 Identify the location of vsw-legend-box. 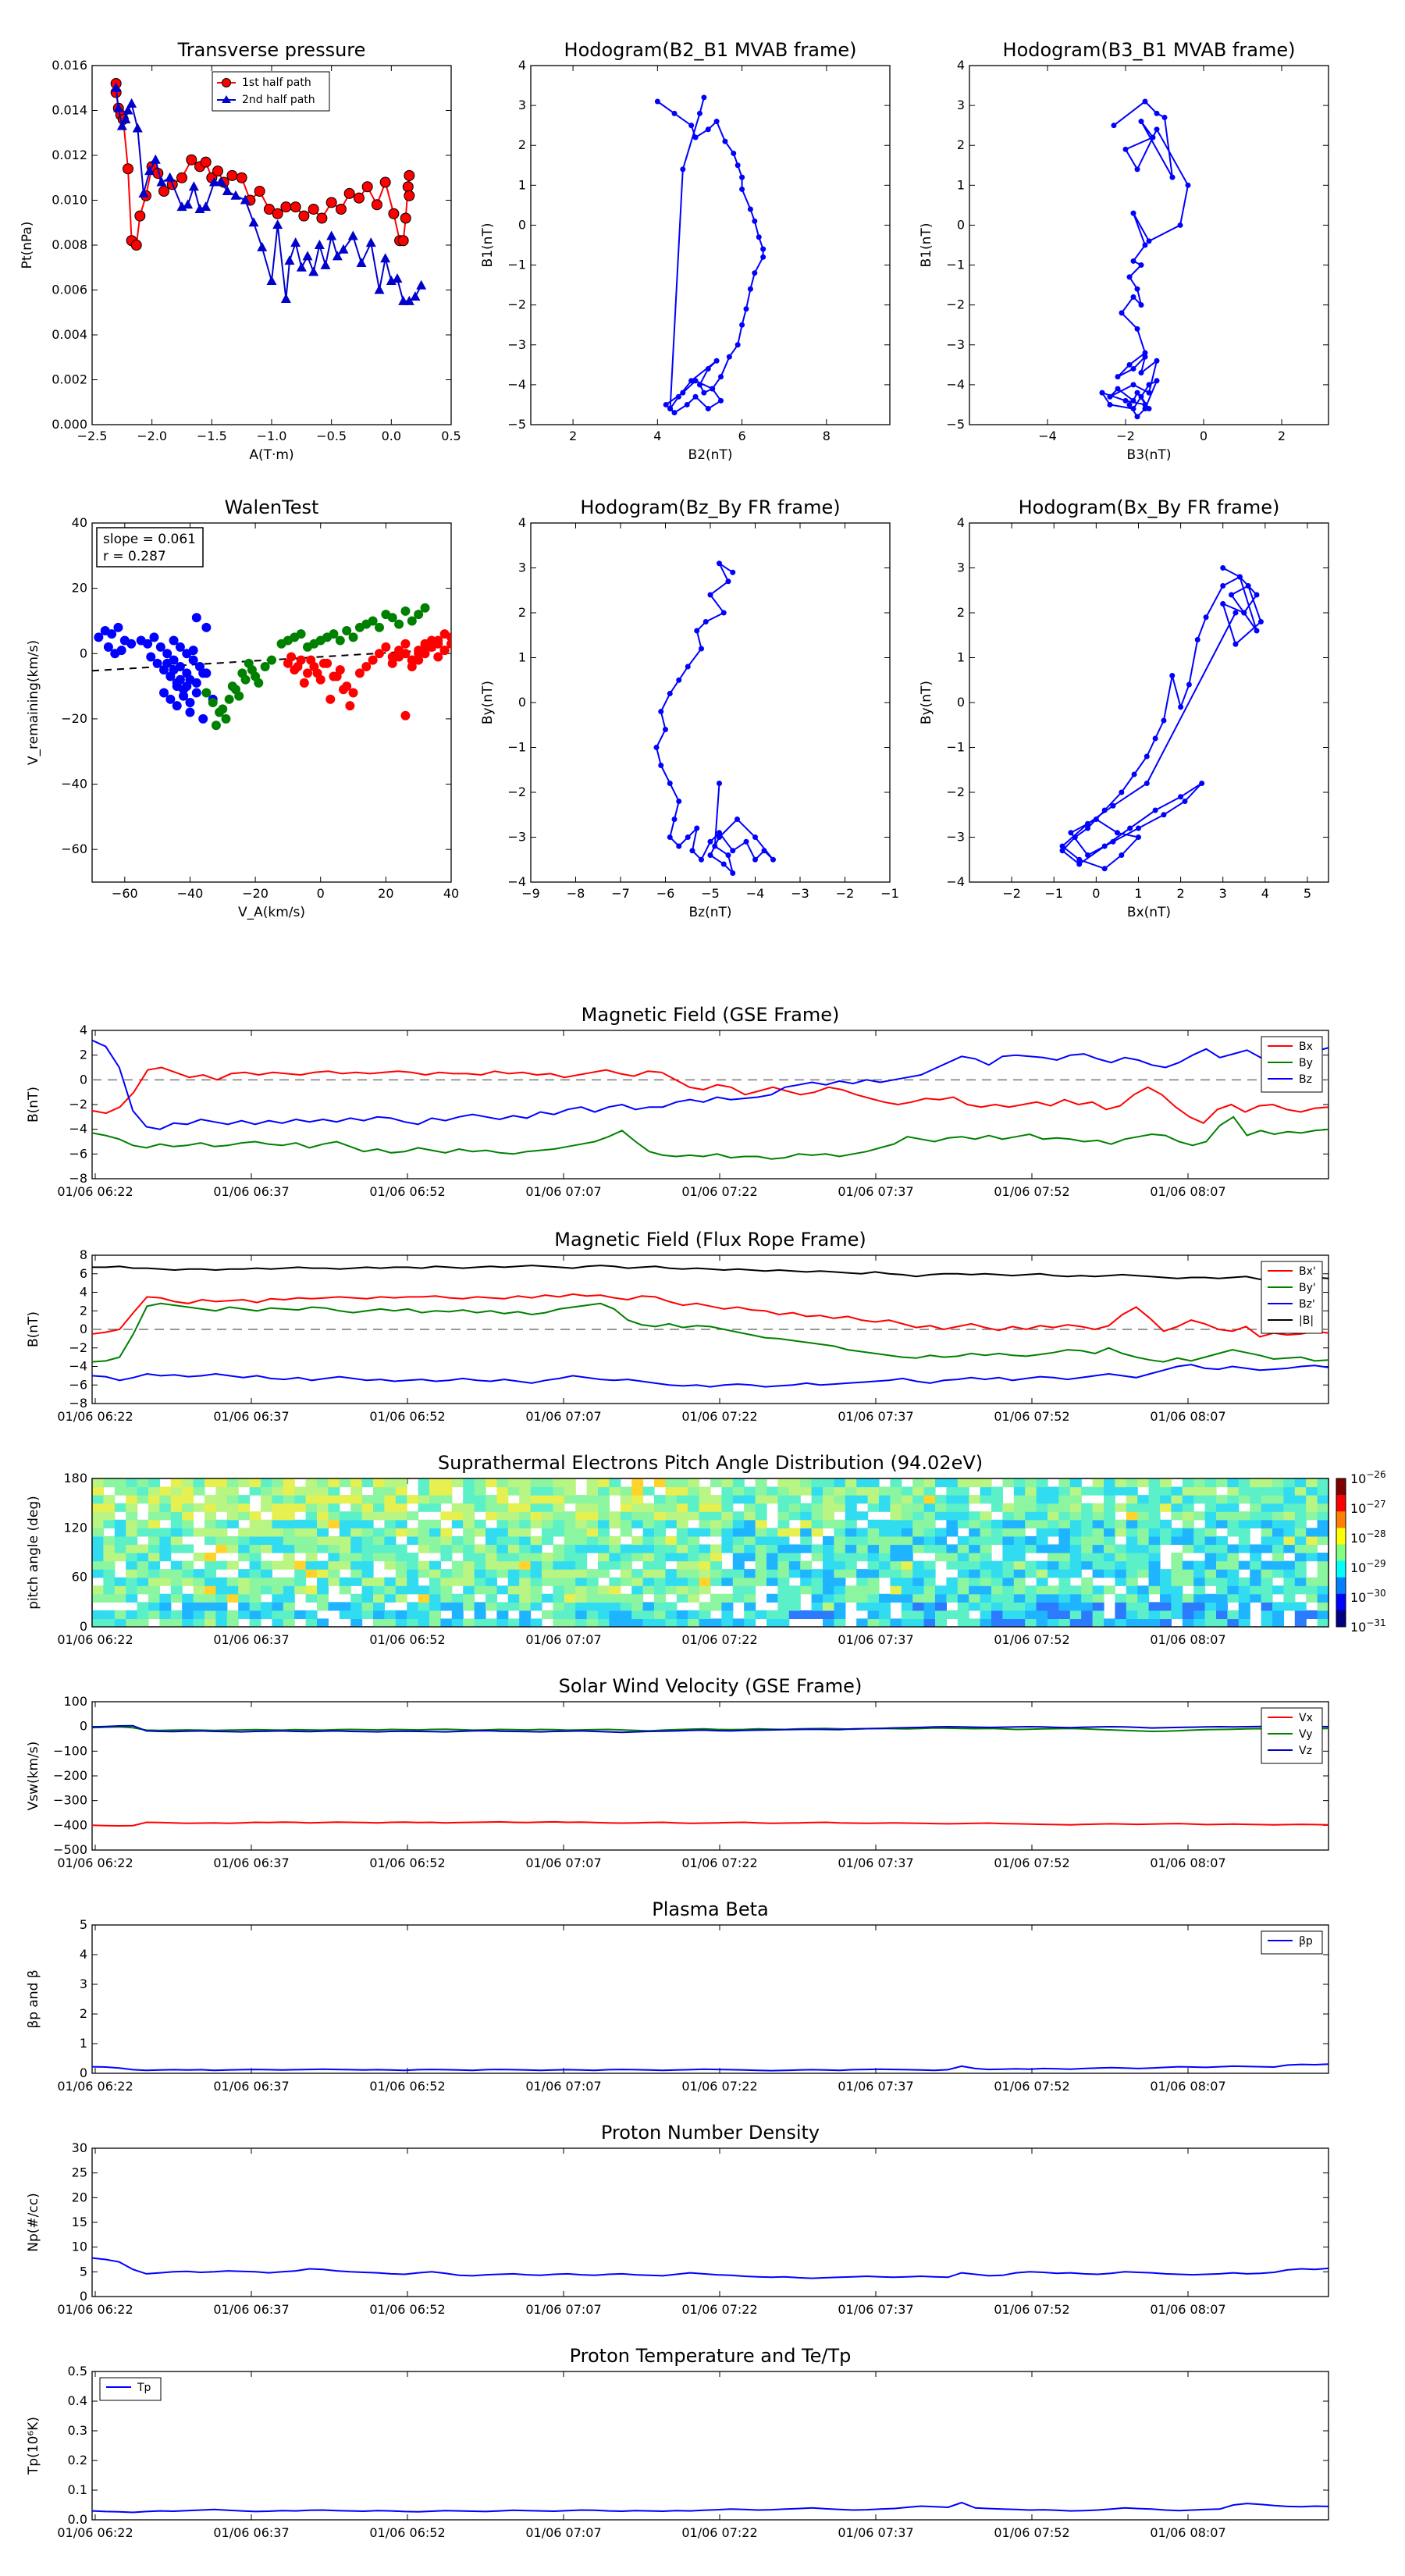
(1292, 1736).